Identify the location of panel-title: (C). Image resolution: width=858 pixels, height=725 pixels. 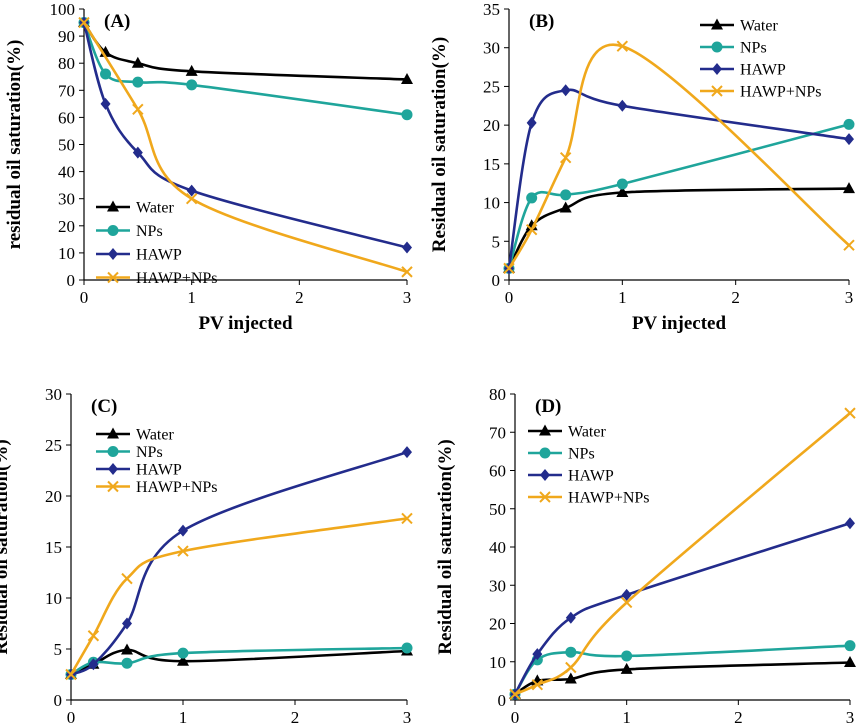
(104, 406).